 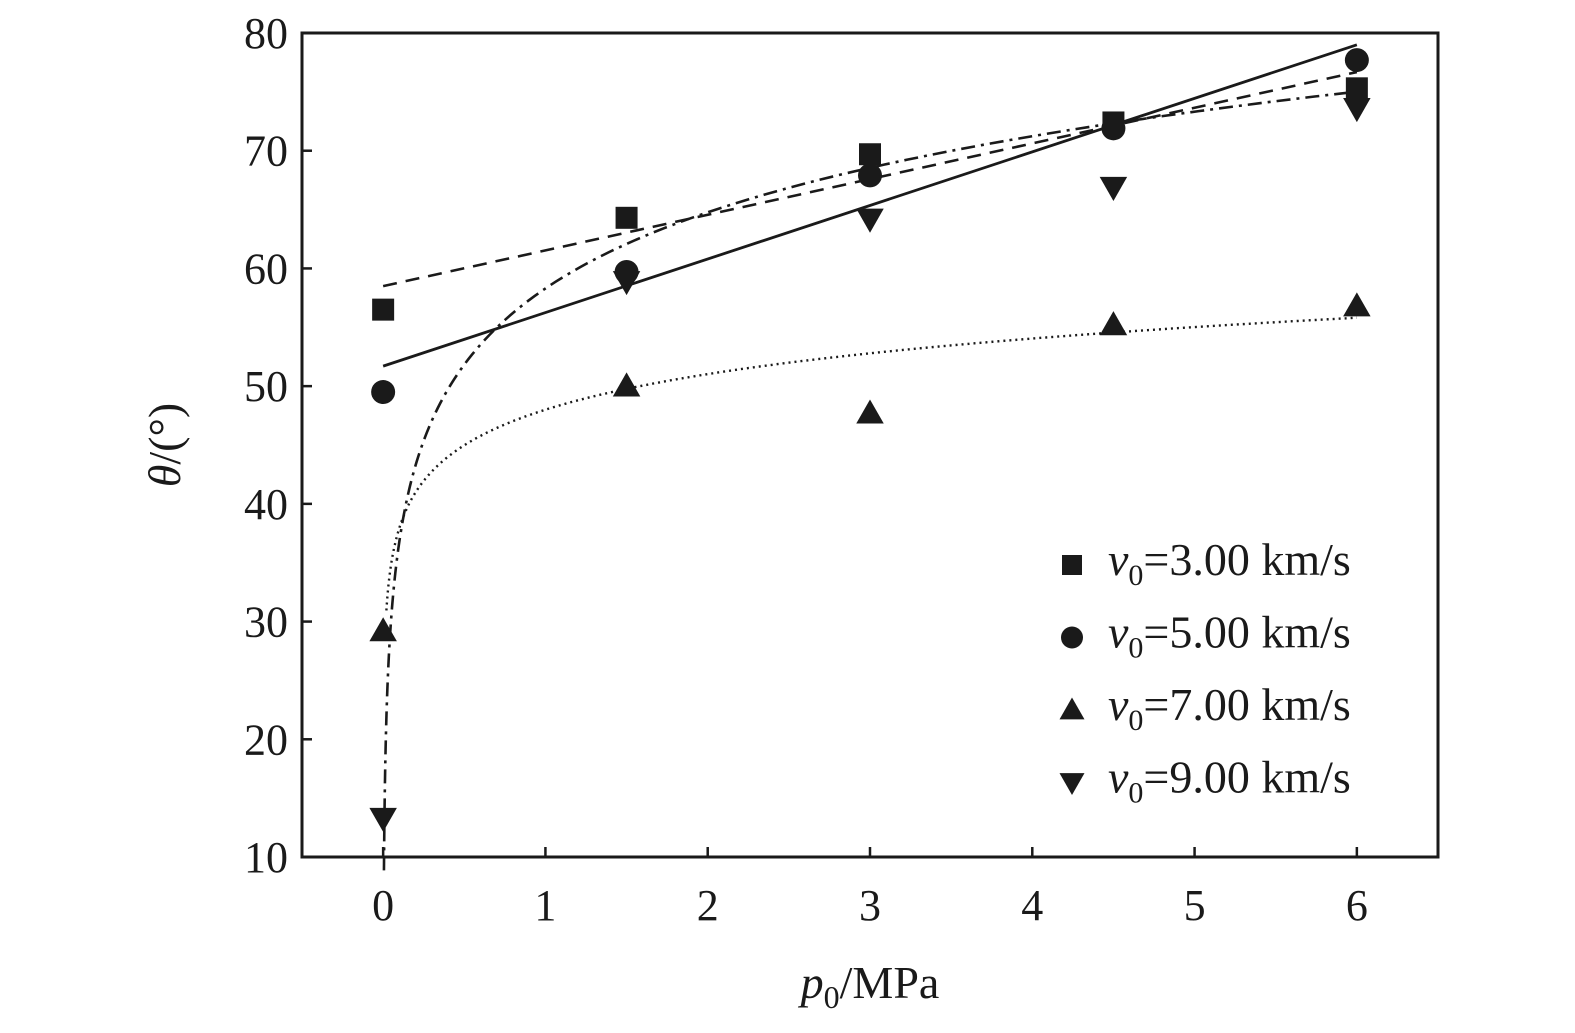 I want to click on x-axis-subscript: 0, so click(x=832, y=997).